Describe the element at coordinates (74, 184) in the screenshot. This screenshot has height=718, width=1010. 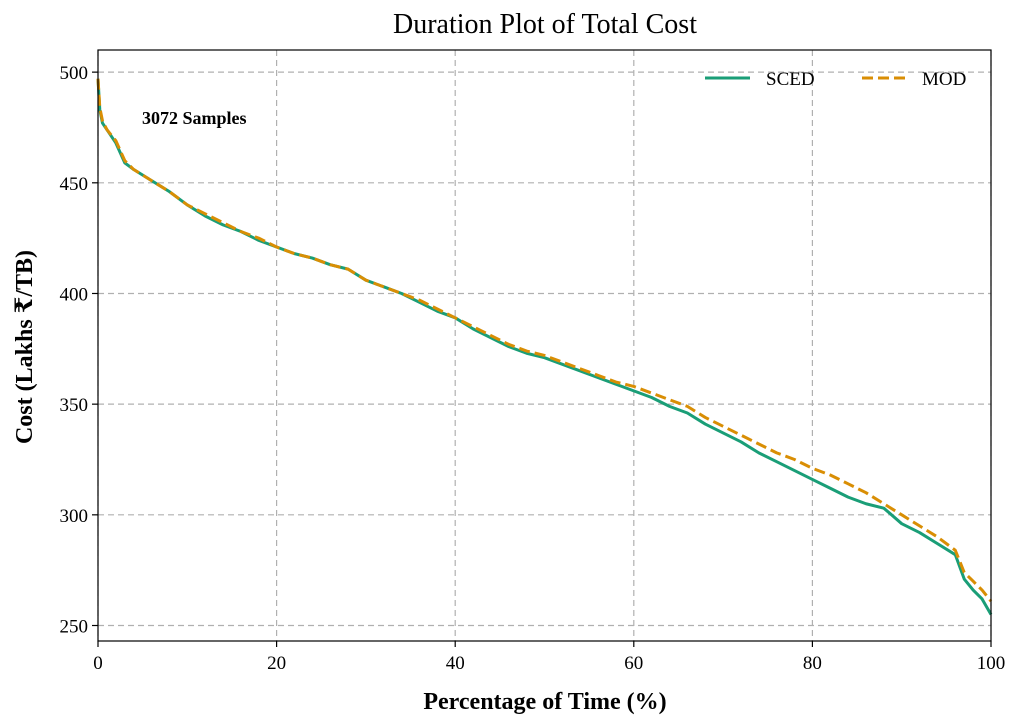
I see `y-tick-label: 450` at that location.